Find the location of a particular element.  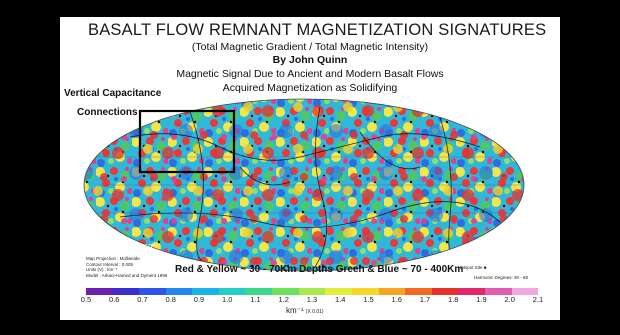

scale-tick-label: 0.6 is located at coordinates (114, 299).